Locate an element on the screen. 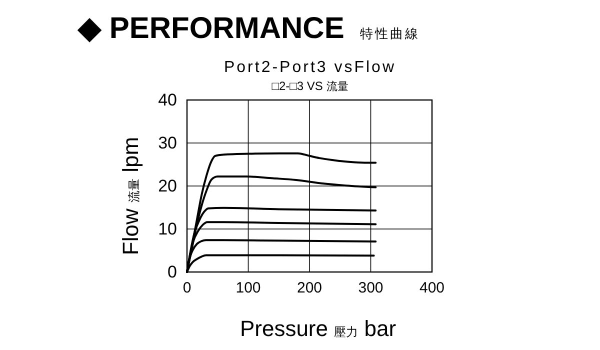 The image size is (600, 350). text: ◆ PERFORMANCE is located at coordinates (210, 28).